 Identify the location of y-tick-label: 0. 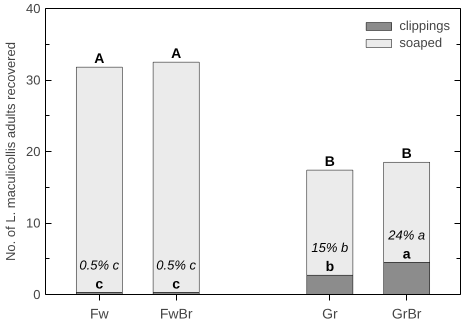
(37, 294).